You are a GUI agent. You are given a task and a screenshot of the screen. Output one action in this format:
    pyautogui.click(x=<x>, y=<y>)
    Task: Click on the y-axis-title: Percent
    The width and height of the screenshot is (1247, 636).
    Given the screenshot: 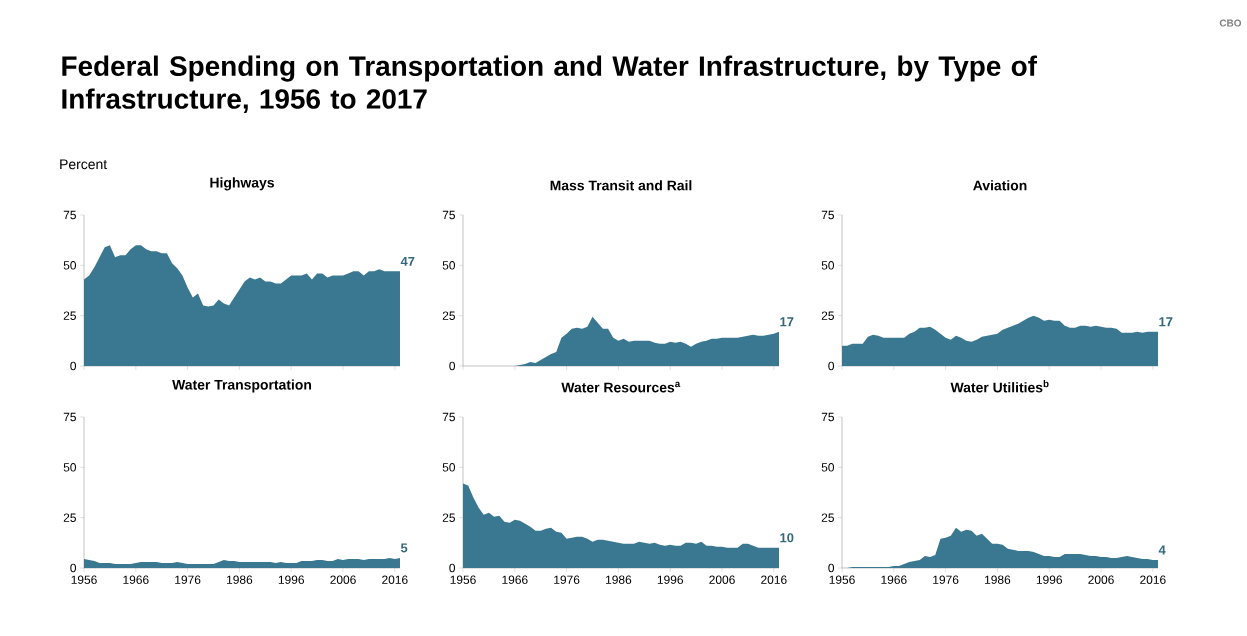 What is the action you would take?
    pyautogui.click(x=84, y=164)
    